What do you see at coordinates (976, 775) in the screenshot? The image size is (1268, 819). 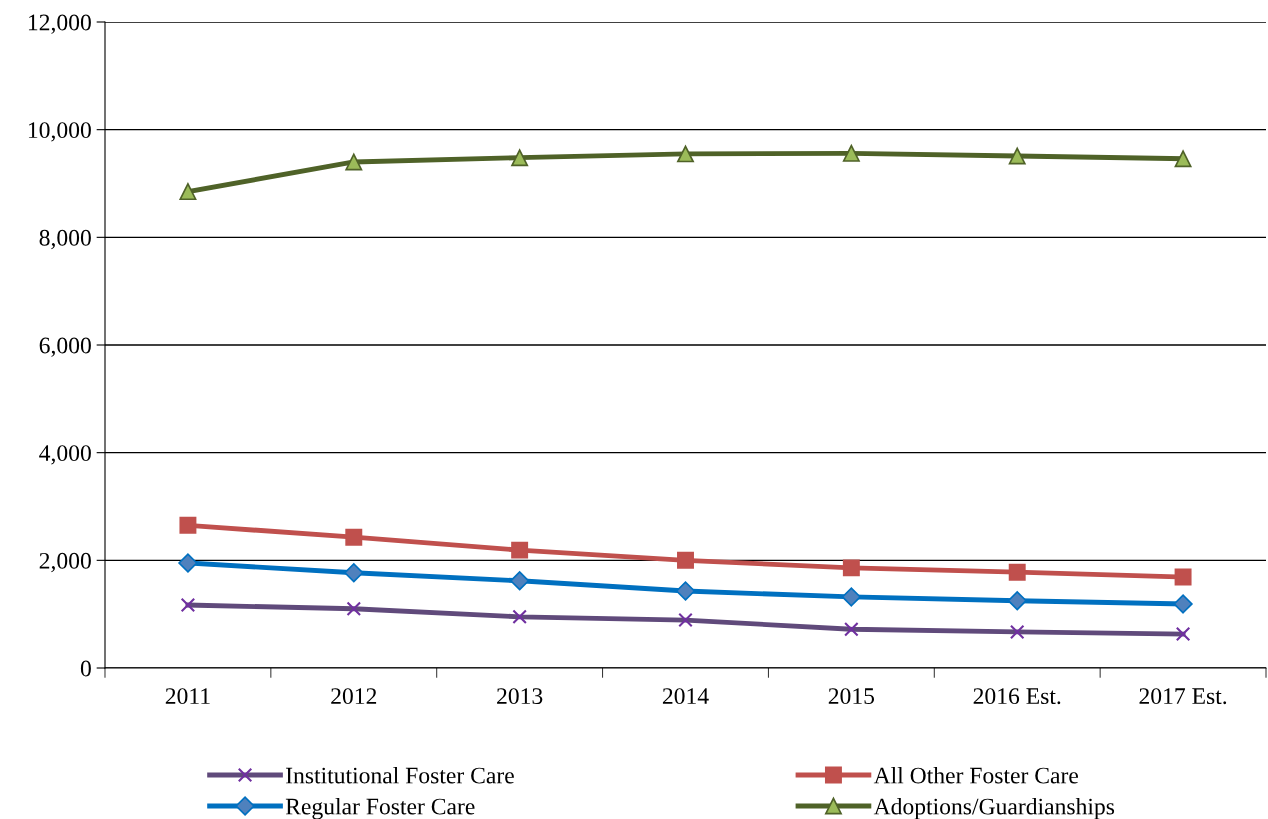 I see `legend-label: All Other Foster Care` at bounding box center [976, 775].